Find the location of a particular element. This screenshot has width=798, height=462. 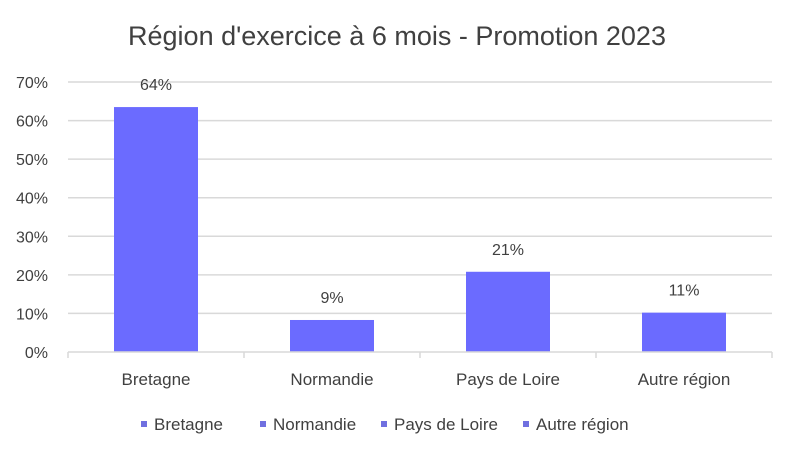

x-tick-label: Autre région is located at coordinates (684, 379).